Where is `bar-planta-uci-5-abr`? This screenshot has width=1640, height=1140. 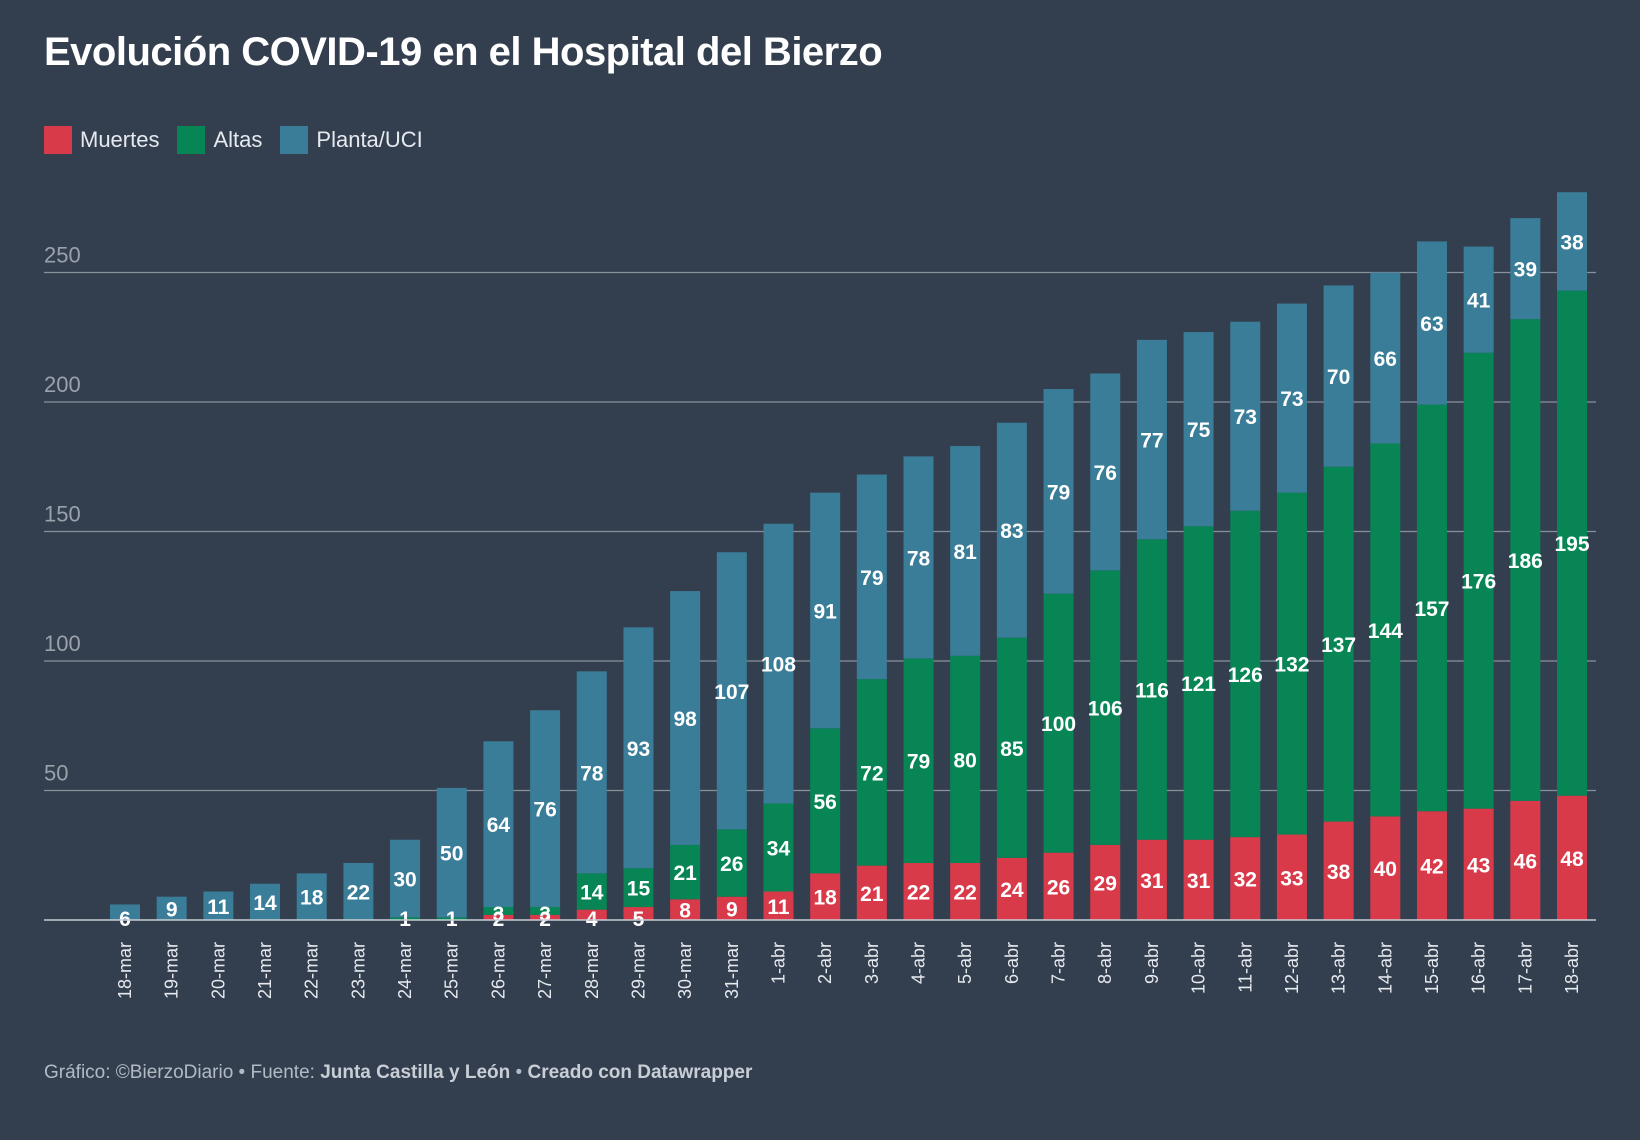
bar-planta-uci-5-abr is located at coordinates (965, 551).